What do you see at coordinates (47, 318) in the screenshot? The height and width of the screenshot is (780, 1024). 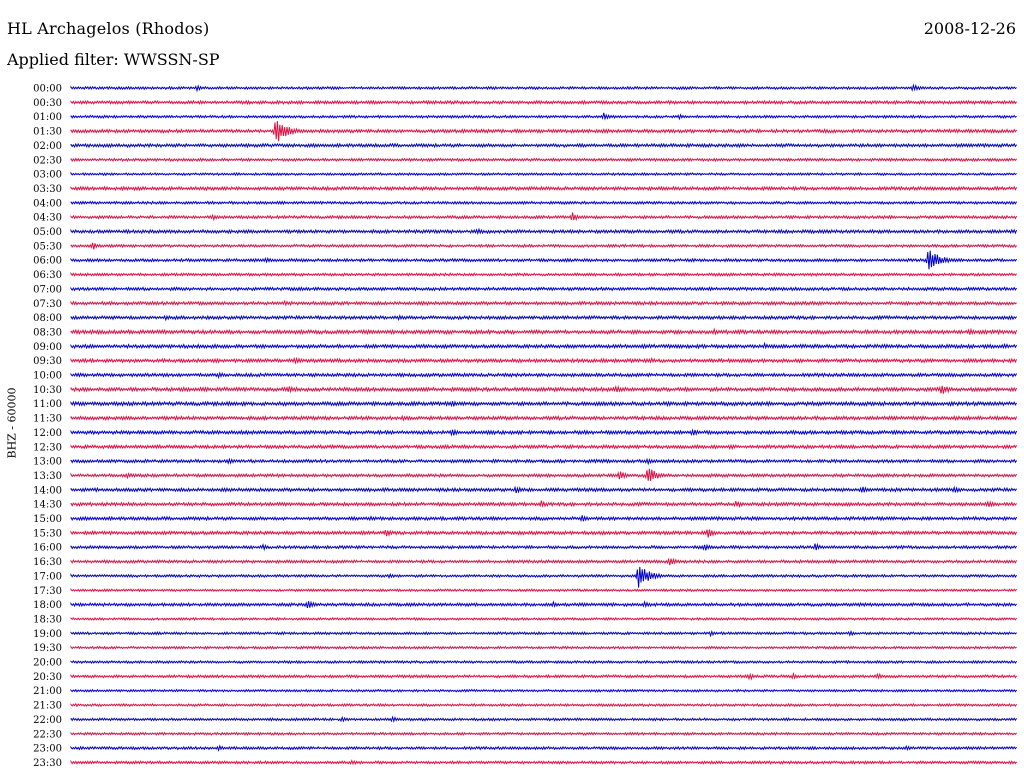 I see `time-tick-label: 08:00` at bounding box center [47, 318].